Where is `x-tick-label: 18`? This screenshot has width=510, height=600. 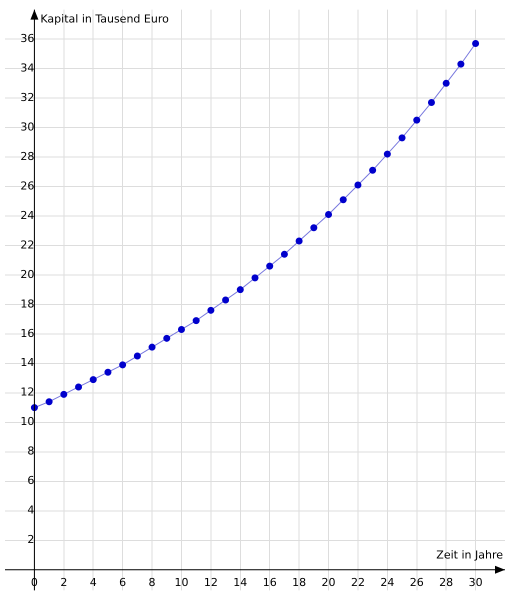 x-tick-label: 18 is located at coordinates (299, 583).